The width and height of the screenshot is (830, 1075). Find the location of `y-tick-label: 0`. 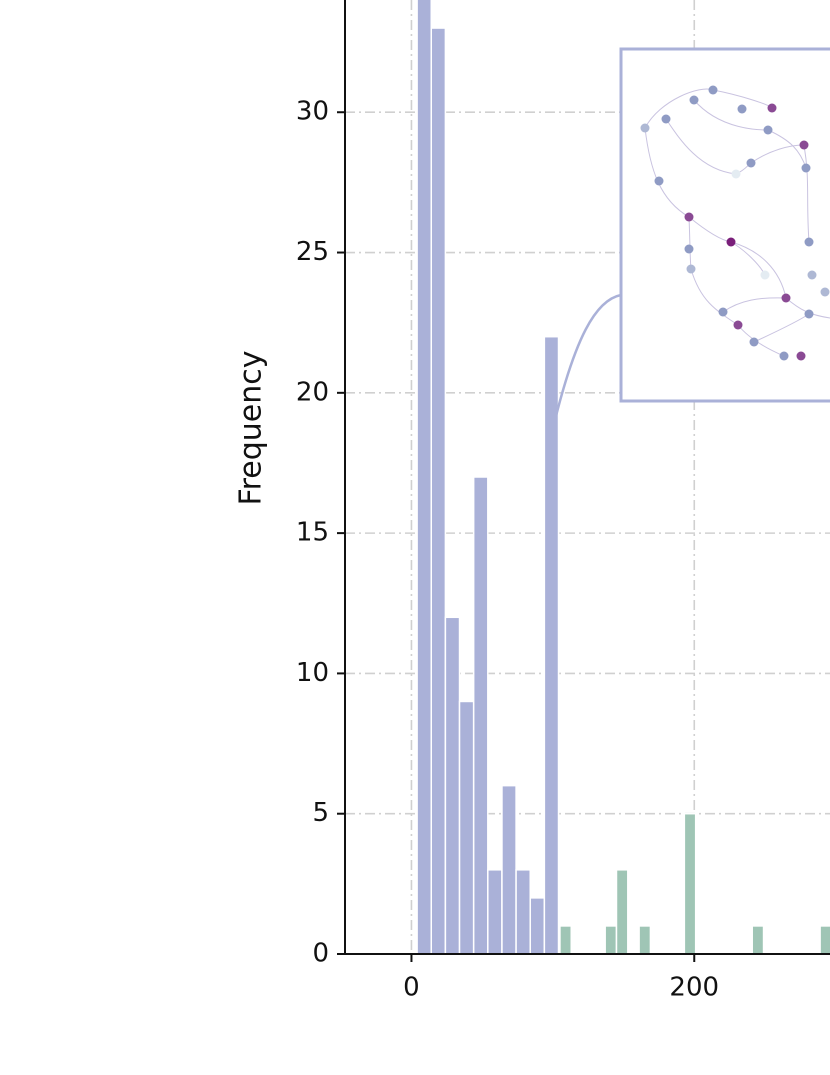

y-tick-label: 0 is located at coordinates (320, 954).